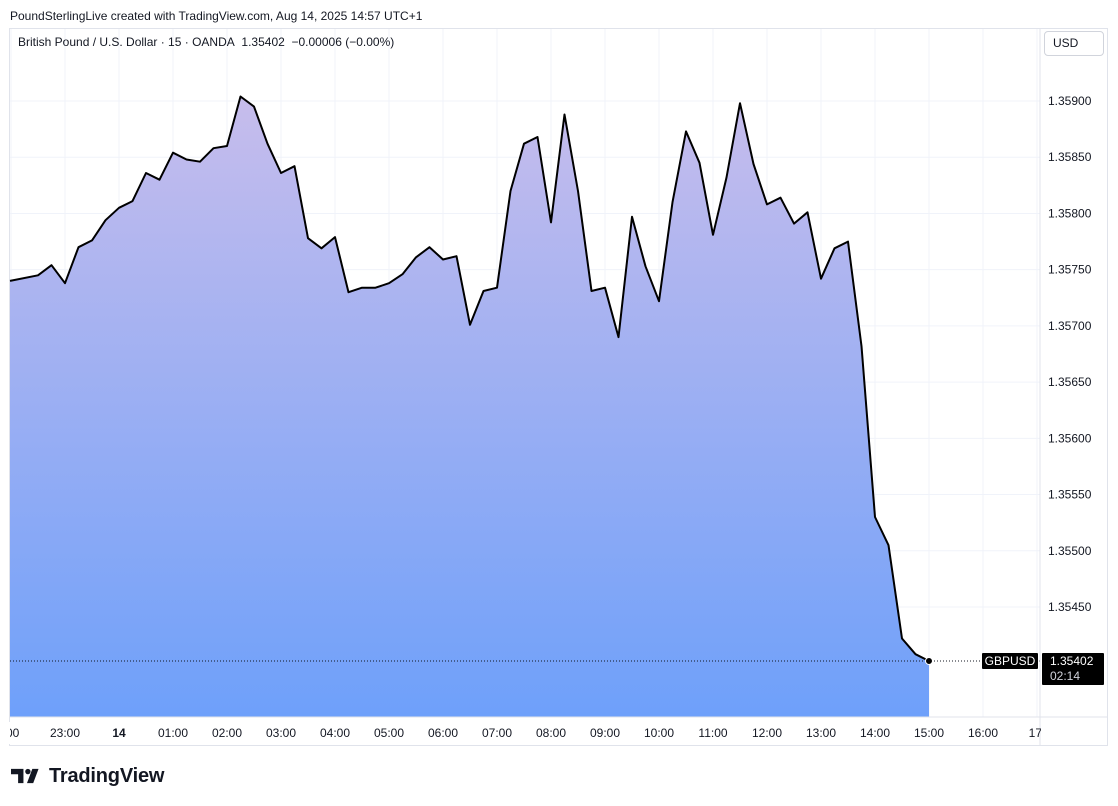  I want to click on time-axis-label: 09:00, so click(605, 733).